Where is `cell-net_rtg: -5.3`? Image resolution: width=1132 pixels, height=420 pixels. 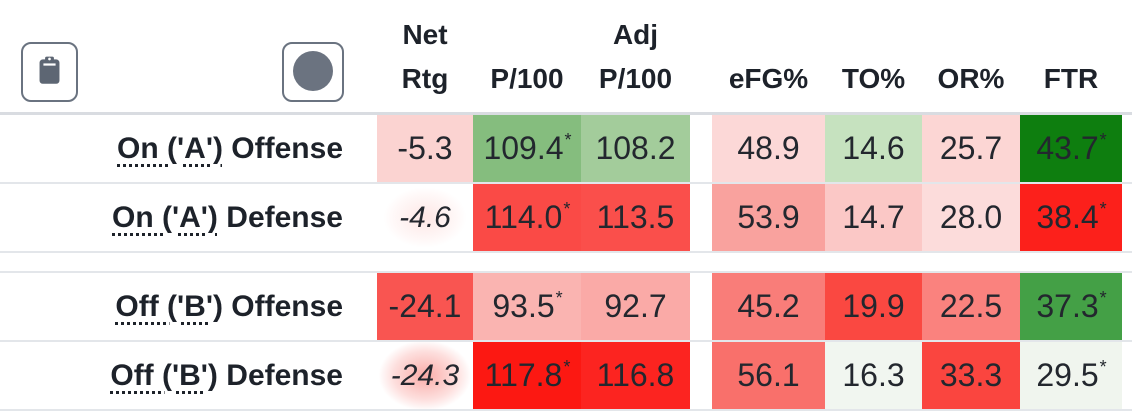
cell-net_rtg: -5.3 is located at coordinates (425, 148).